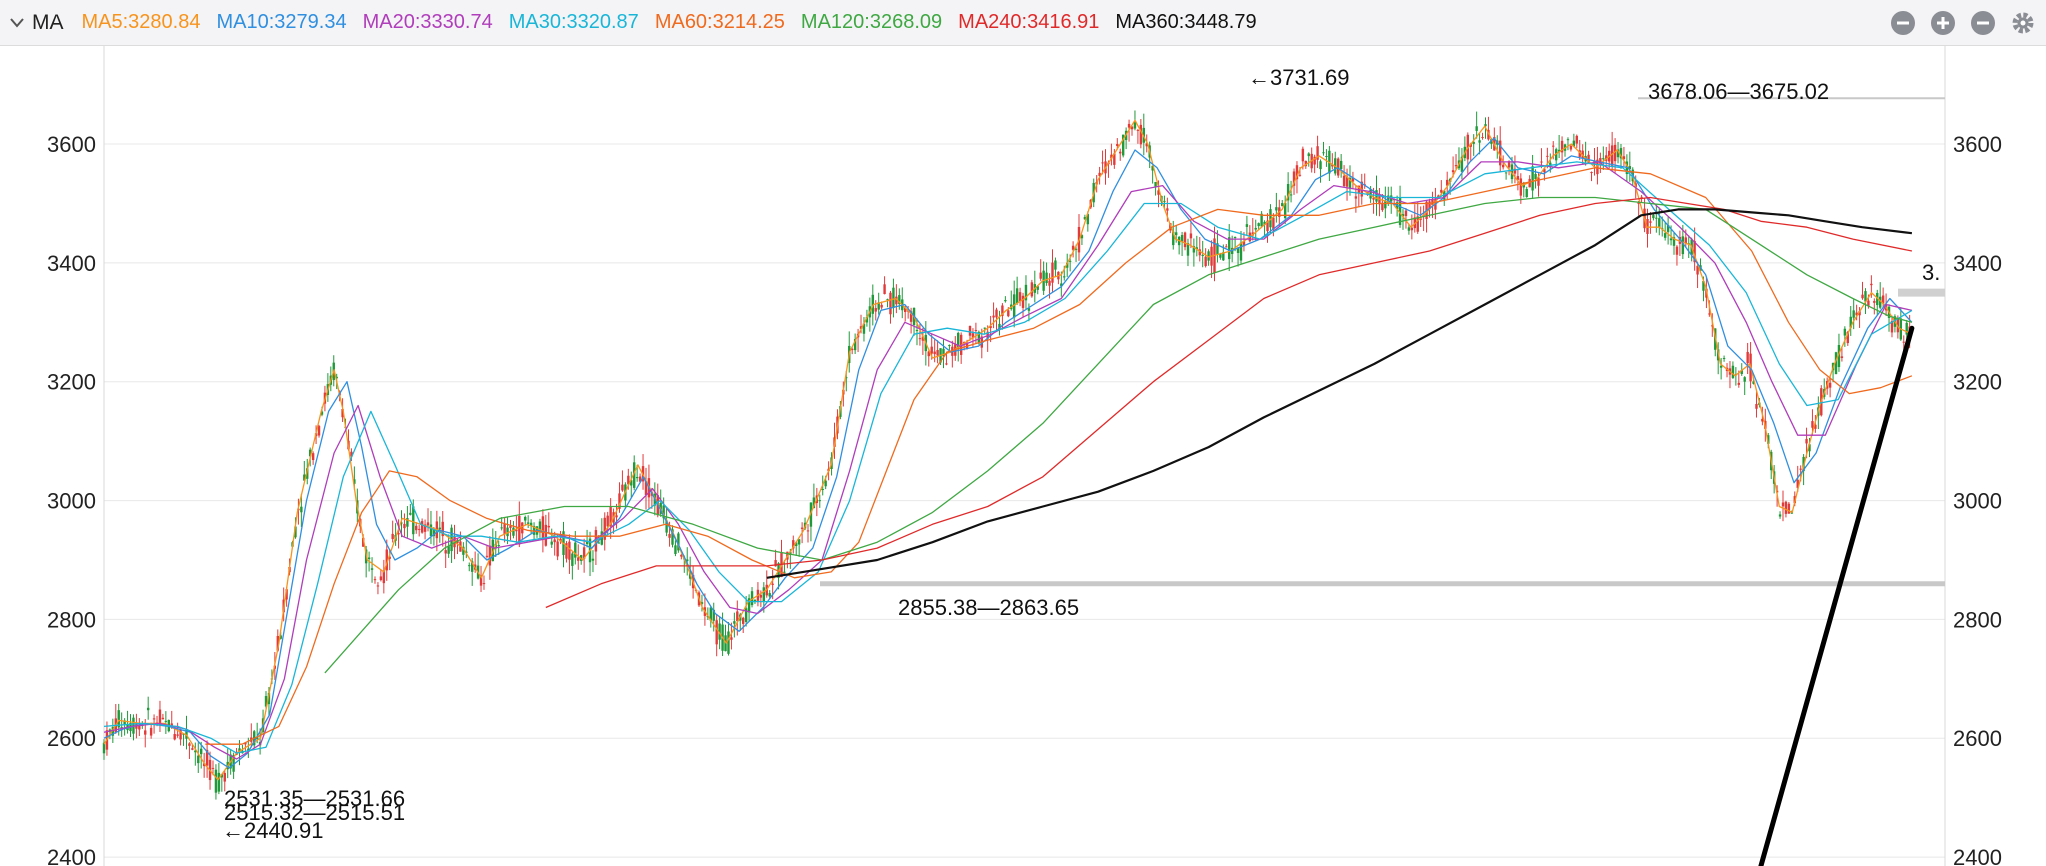  What do you see at coordinates (281, 22) in the screenshot?
I see `legend-ma10: MA10:3279.34` at bounding box center [281, 22].